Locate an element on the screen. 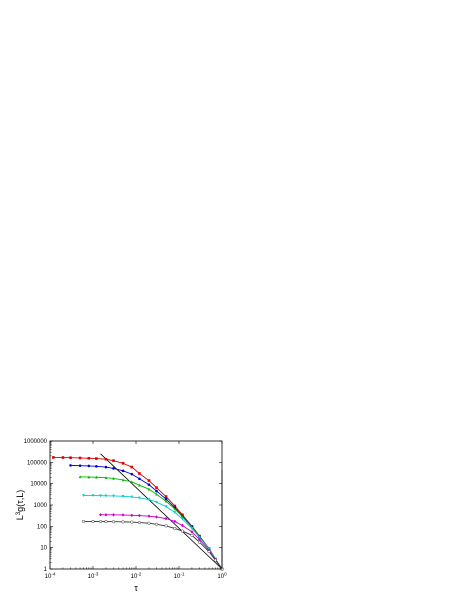 This screenshot has height=609, width=471. x-tick-label: 10⁻¹ is located at coordinates (179, 576).